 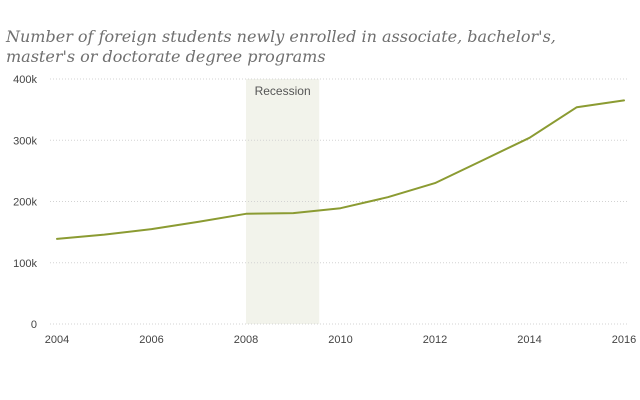 I want to click on x-tick-label: 2012, so click(x=435, y=340).